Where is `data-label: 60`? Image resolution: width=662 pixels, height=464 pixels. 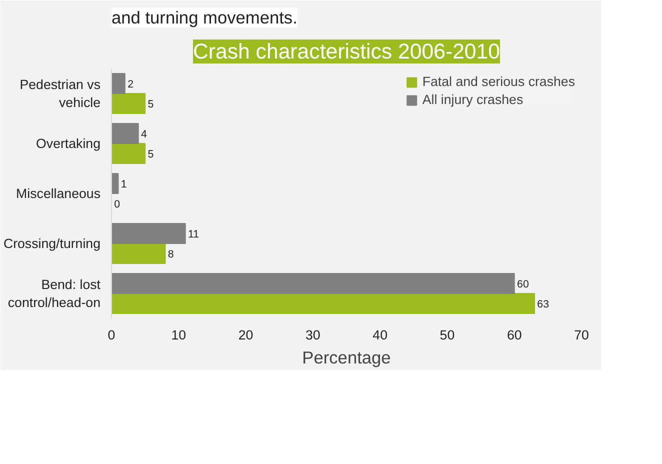
data-label: 60 is located at coordinates (523, 284).